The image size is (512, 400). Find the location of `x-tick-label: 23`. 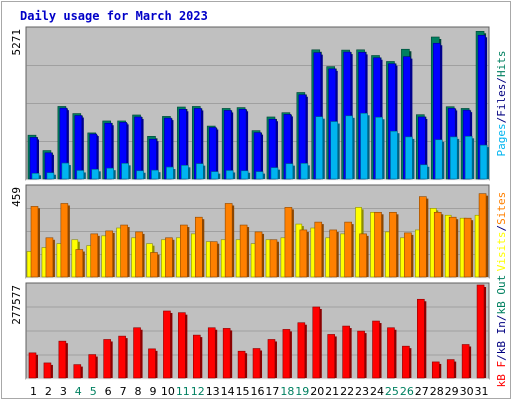

x-tick-label: 23 is located at coordinates (362, 391).